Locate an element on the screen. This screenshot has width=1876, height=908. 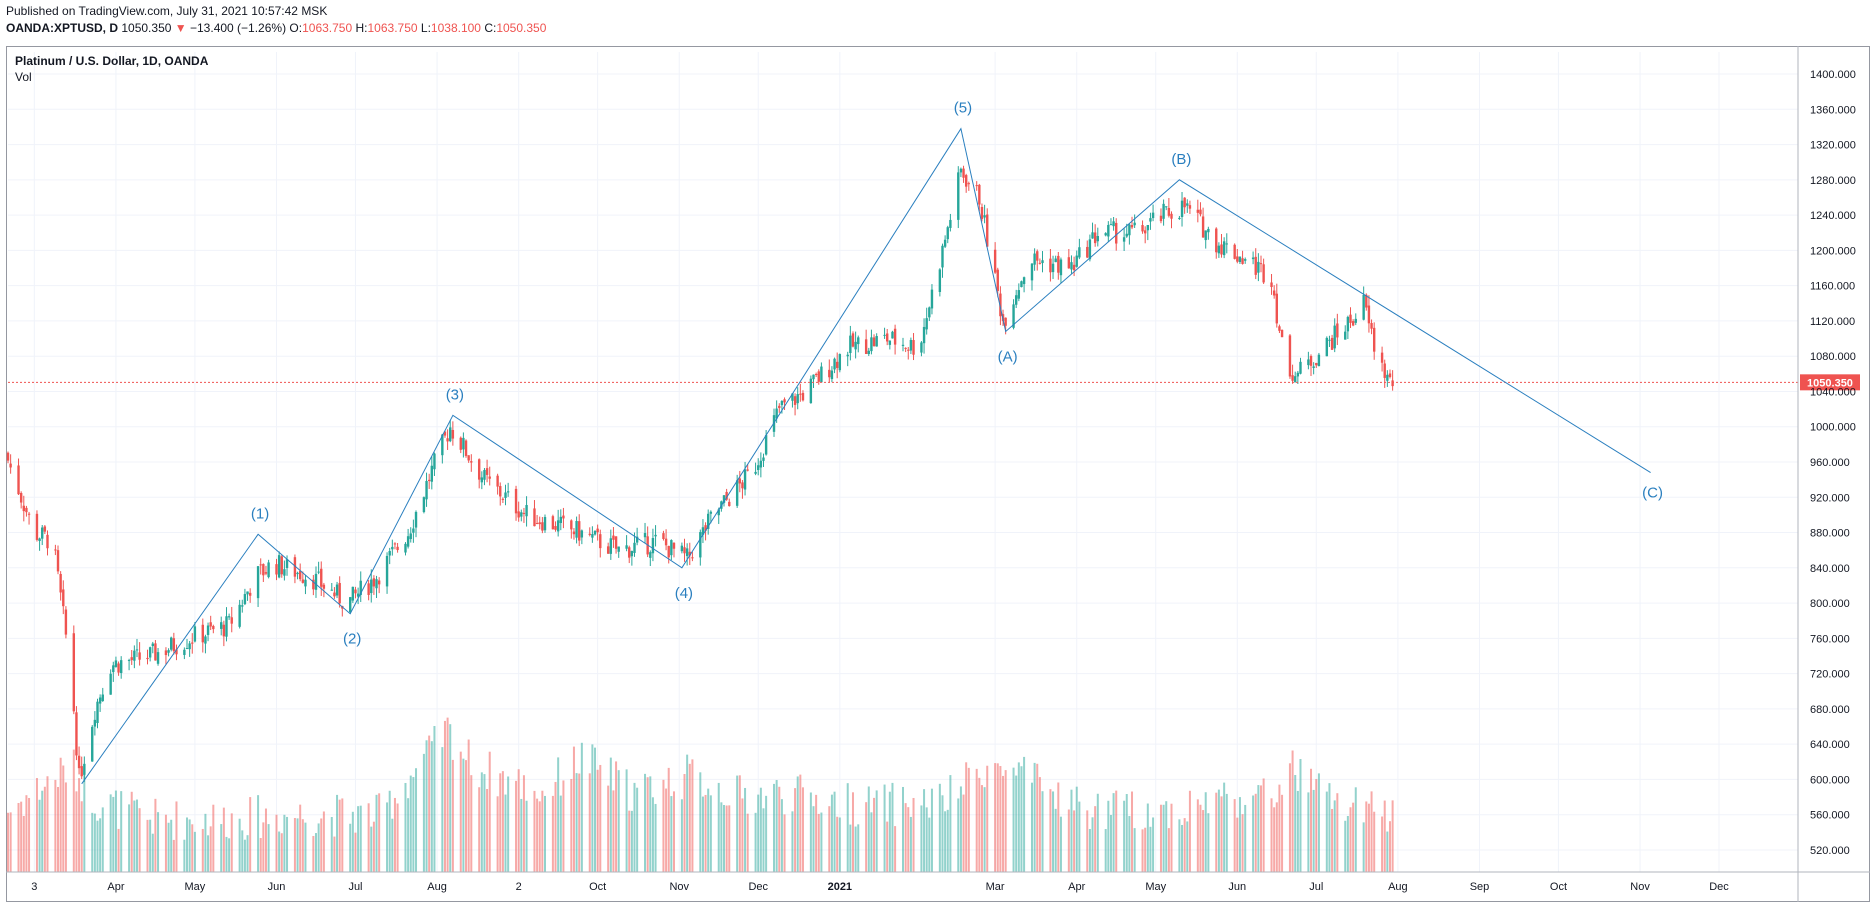
wave-label: (B) is located at coordinates (1181, 159).